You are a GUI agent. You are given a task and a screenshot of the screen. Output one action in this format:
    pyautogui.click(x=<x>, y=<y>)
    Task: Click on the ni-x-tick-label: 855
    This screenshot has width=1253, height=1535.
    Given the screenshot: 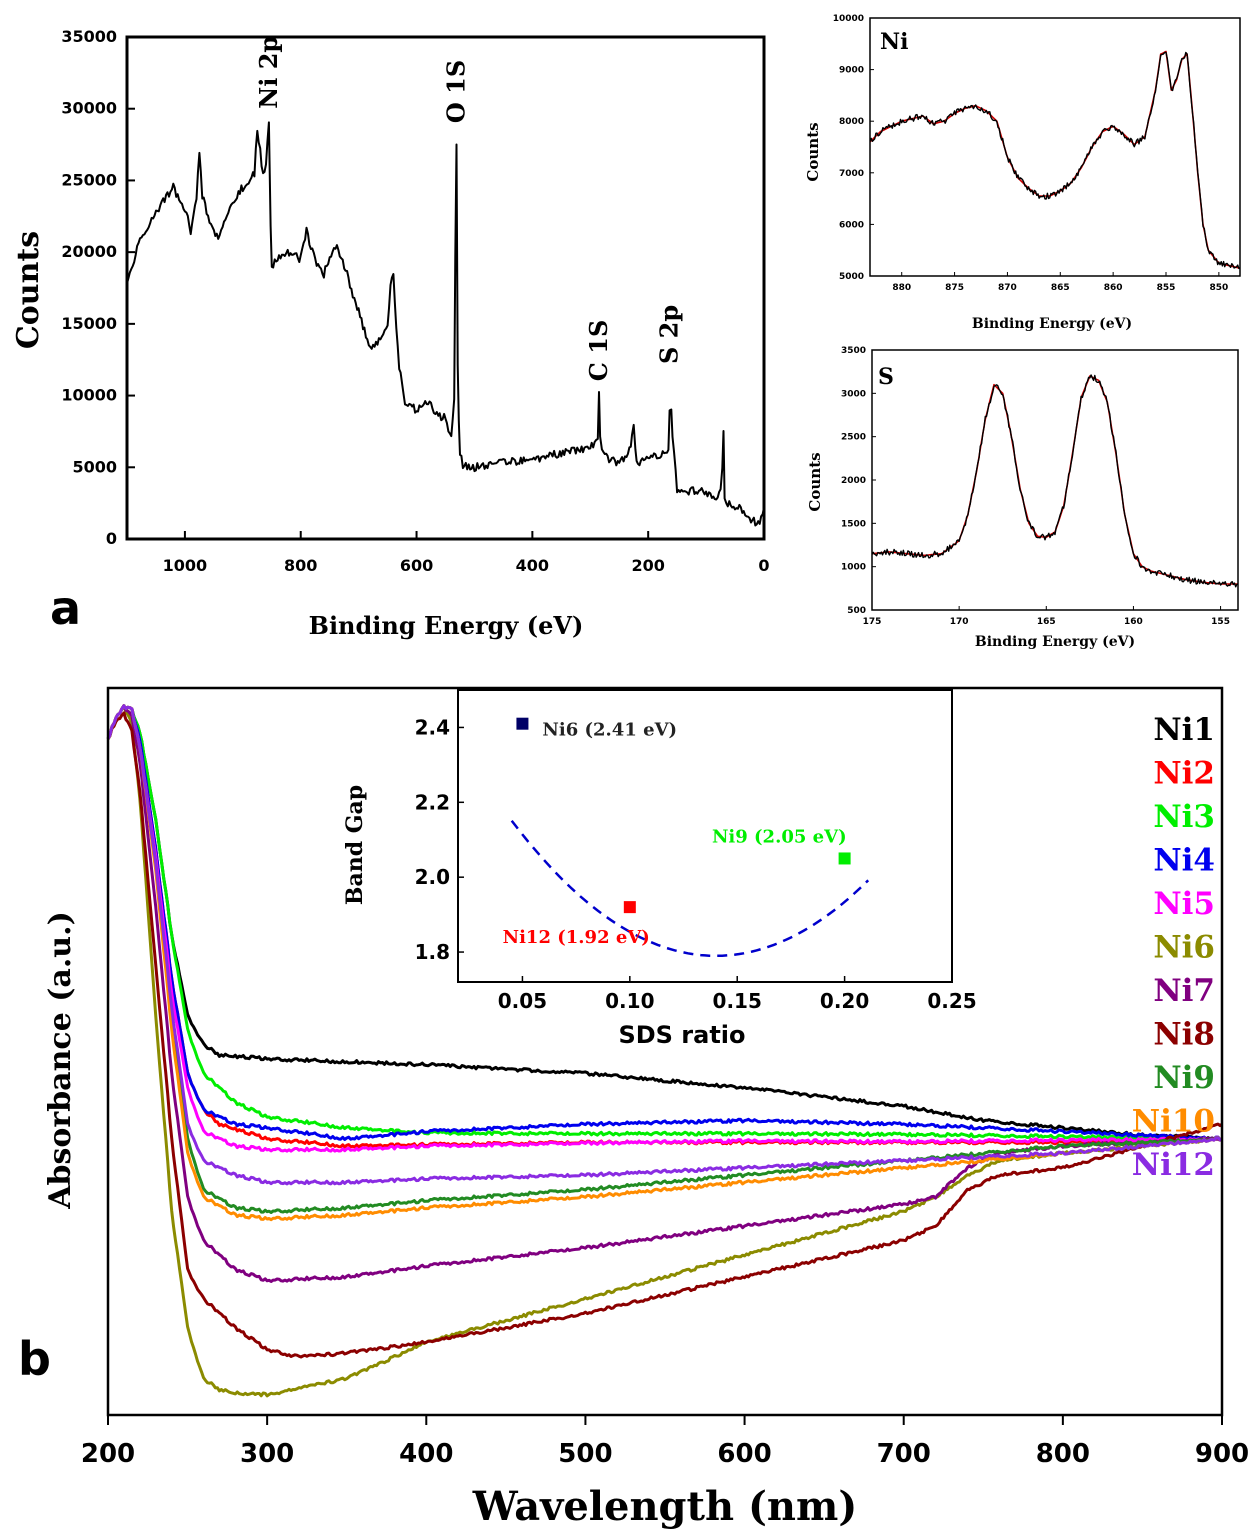 What is the action you would take?
    pyautogui.click(x=1166, y=288)
    